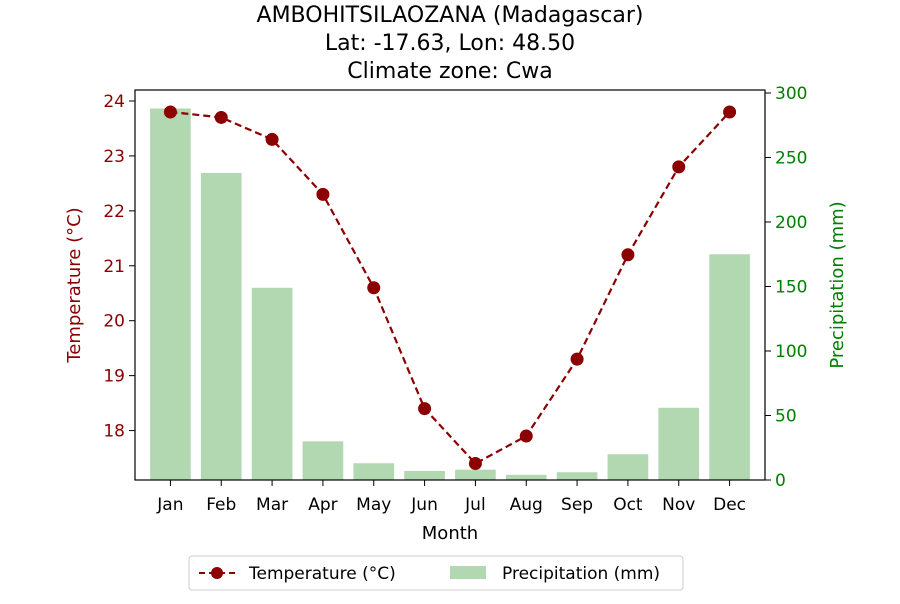 The image size is (900, 604). What do you see at coordinates (791, 288) in the screenshot?
I see `y-right-tick-label-150: 150` at bounding box center [791, 288].